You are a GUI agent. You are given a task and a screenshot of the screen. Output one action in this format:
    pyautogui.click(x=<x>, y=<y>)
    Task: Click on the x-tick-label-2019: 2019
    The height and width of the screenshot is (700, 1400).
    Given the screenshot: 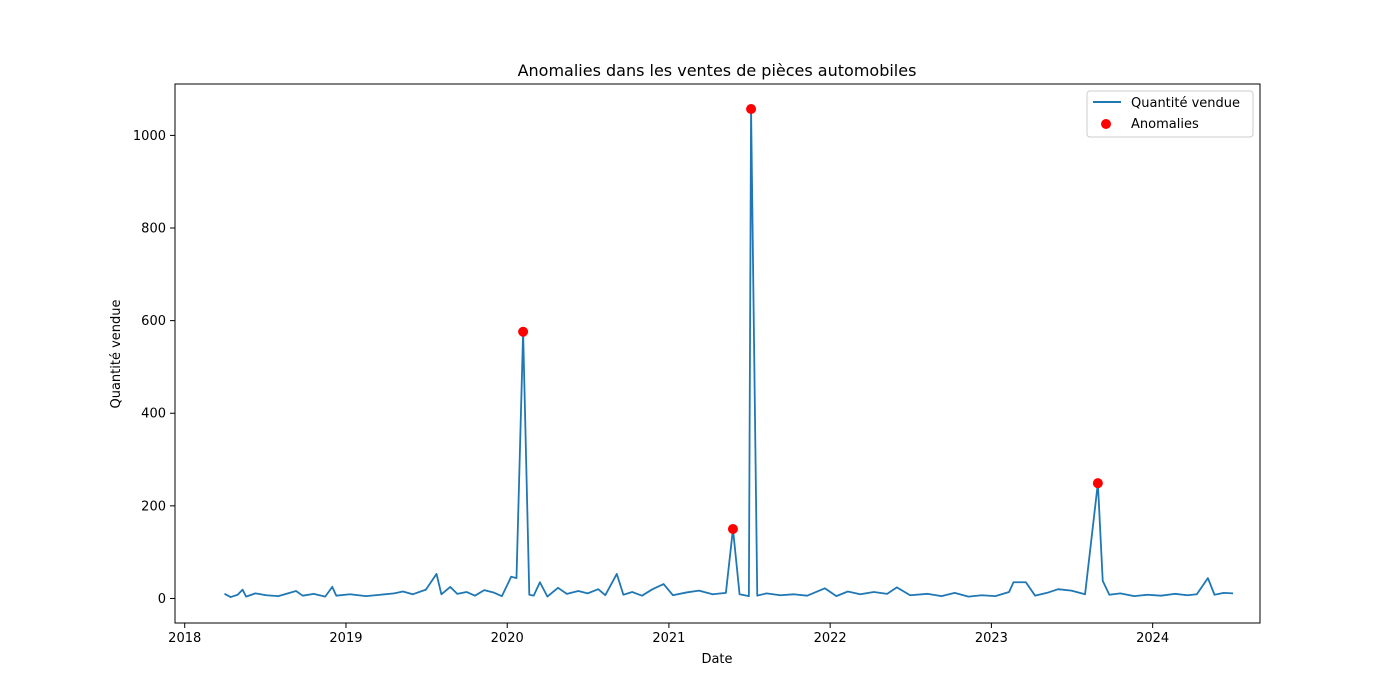 What is the action you would take?
    pyautogui.click(x=345, y=638)
    